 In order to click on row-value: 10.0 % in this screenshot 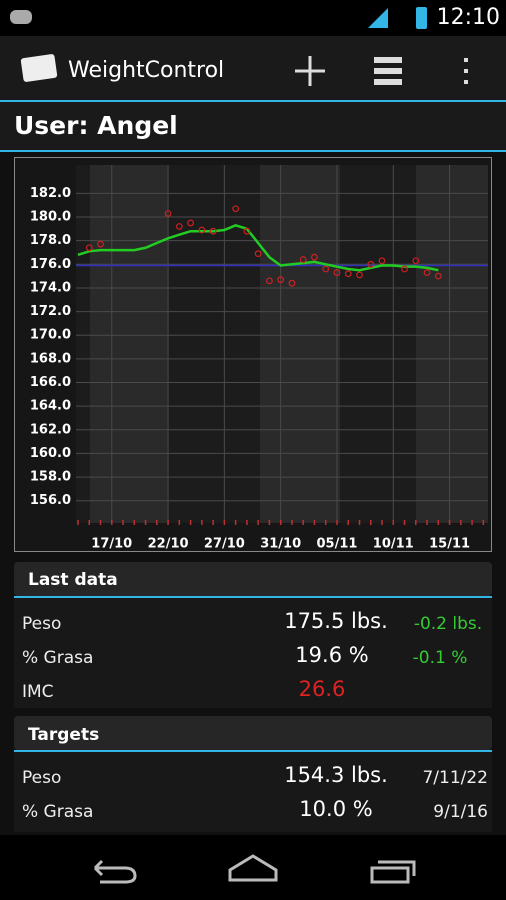, I will do `click(335, 809)`.